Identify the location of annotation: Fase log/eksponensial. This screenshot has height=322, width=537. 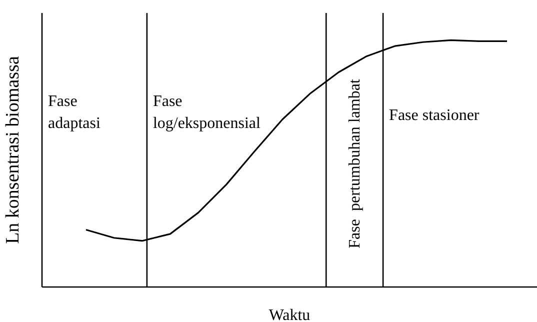
(207, 112).